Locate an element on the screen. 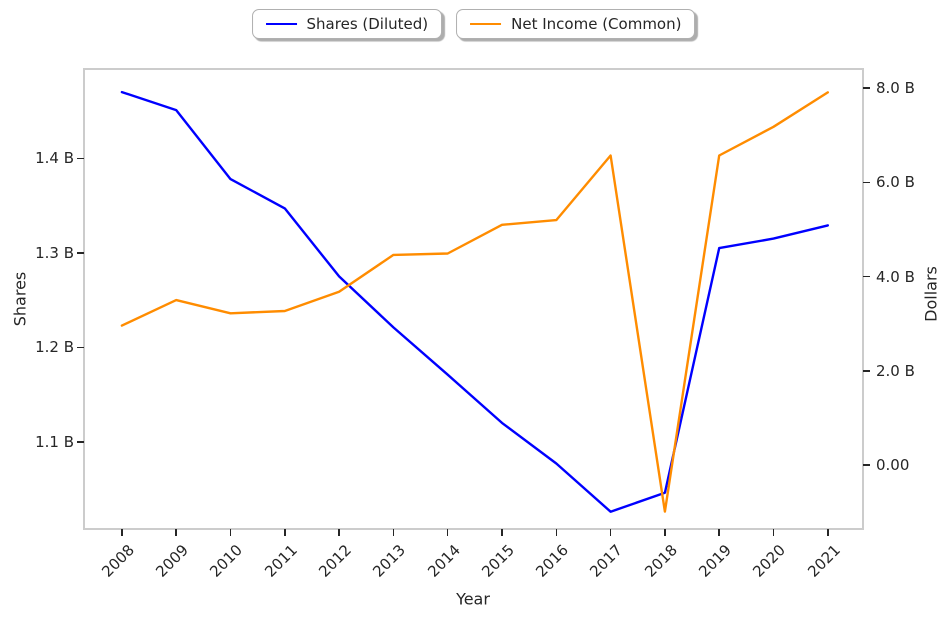  x-tick-label: 2013 is located at coordinates (389, 561).